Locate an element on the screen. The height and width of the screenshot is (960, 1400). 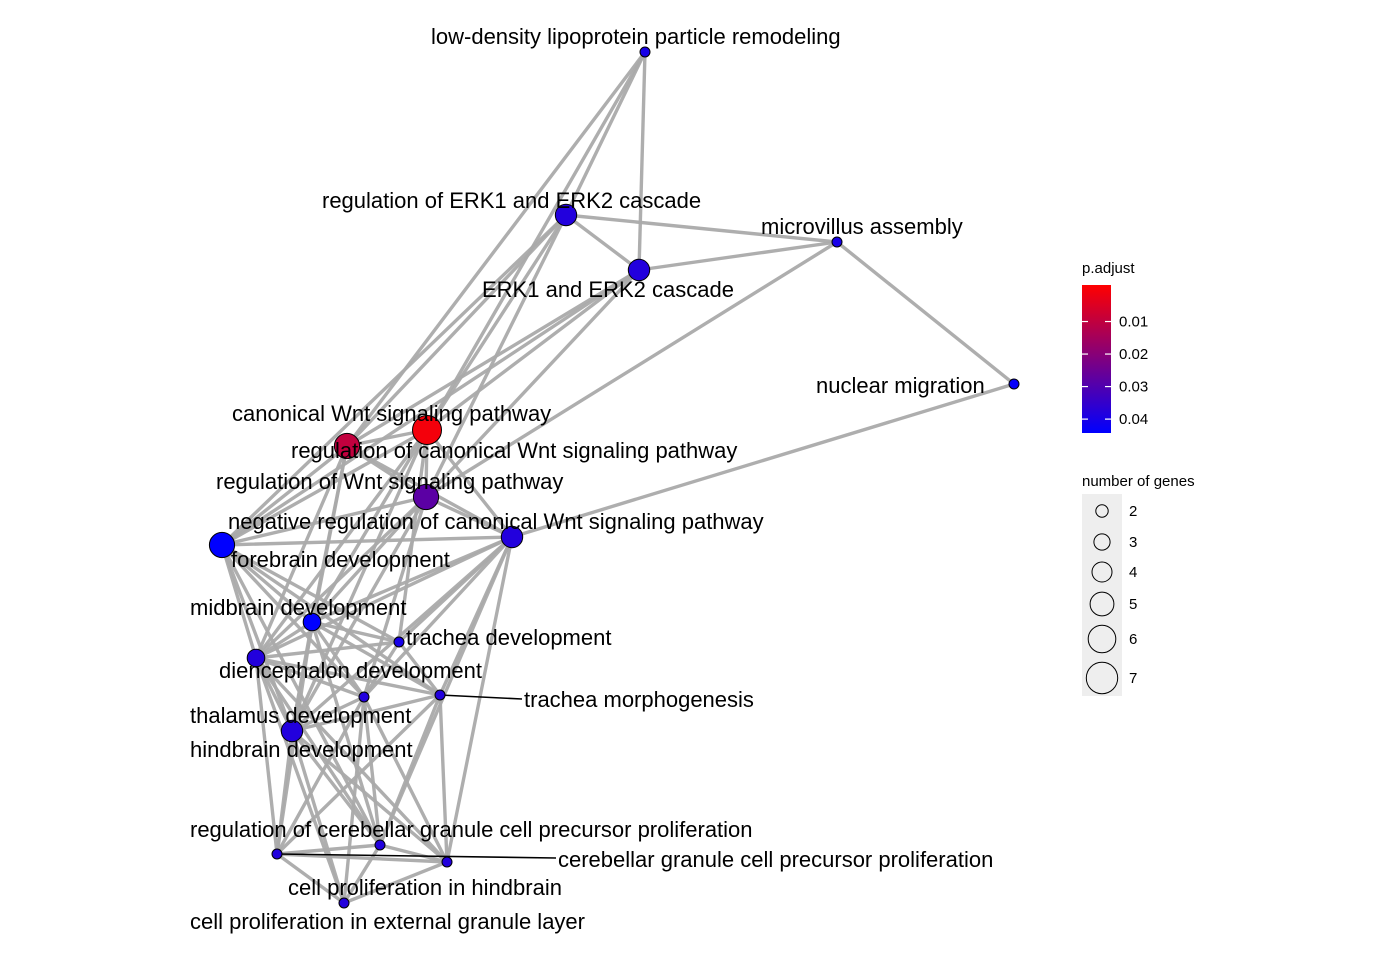
leader-trachea-morphogenesis is located at coordinates (481, 697).